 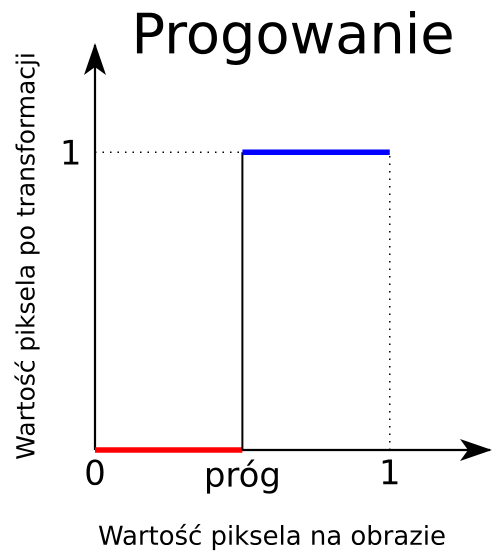 What do you see at coordinates (390, 472) in the screenshot?
I see `x-tick-label: 1` at bounding box center [390, 472].